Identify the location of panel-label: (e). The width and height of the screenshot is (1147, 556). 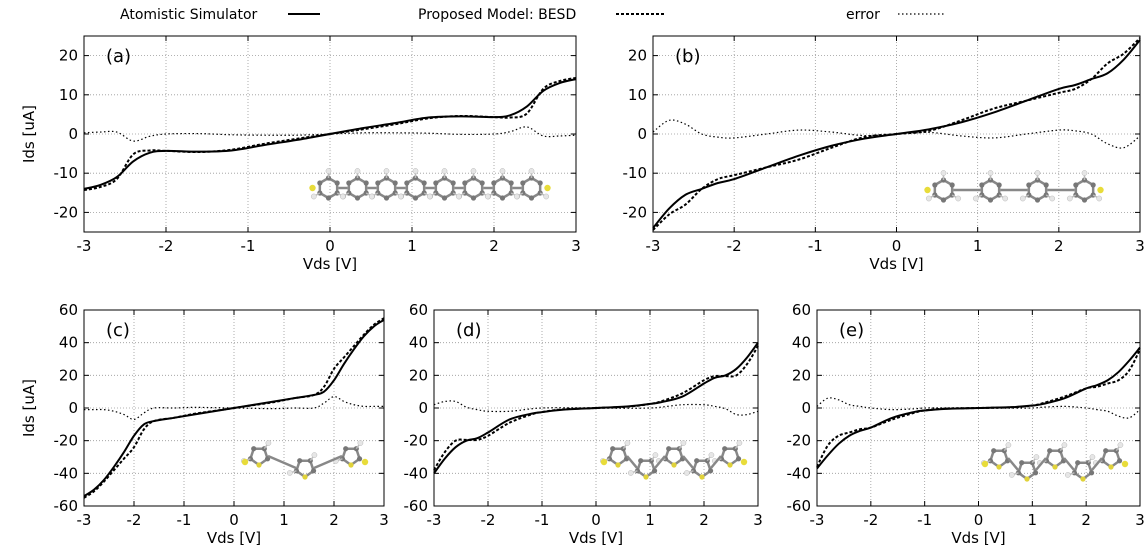
(851, 330).